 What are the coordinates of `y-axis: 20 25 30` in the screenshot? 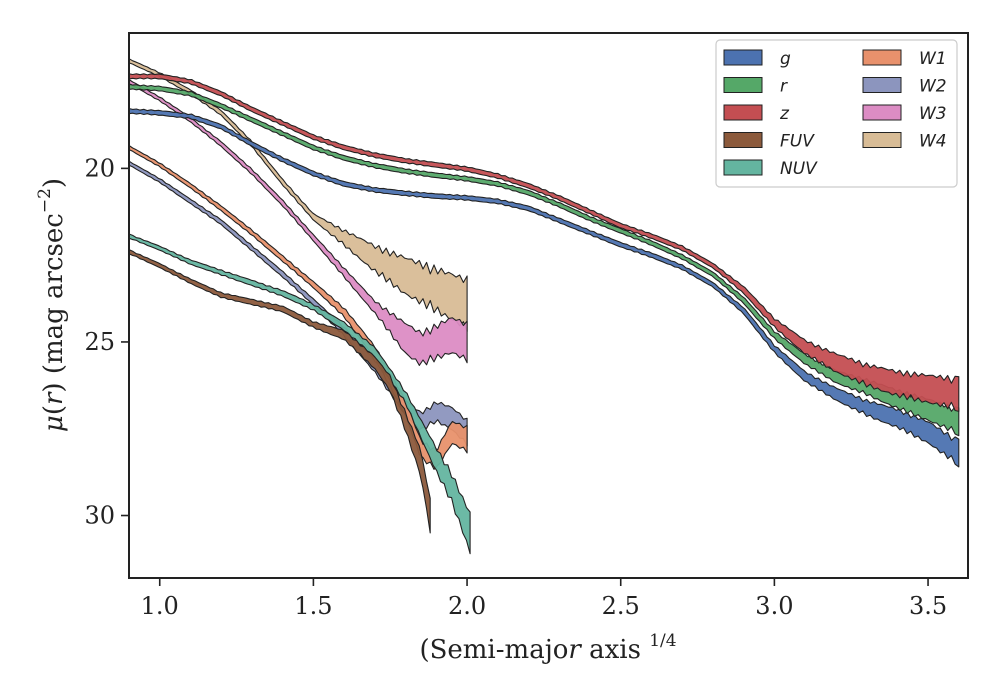 It's located at (106, 342).